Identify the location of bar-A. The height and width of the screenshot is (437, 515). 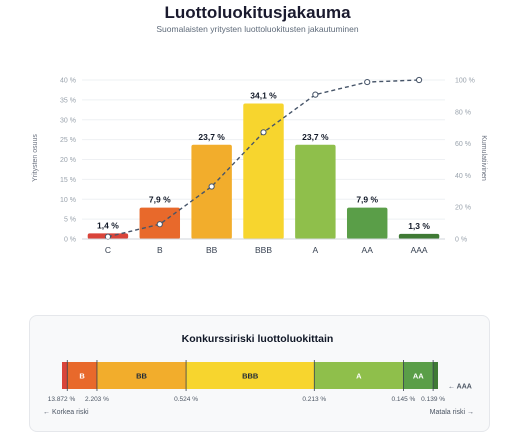
(315, 191).